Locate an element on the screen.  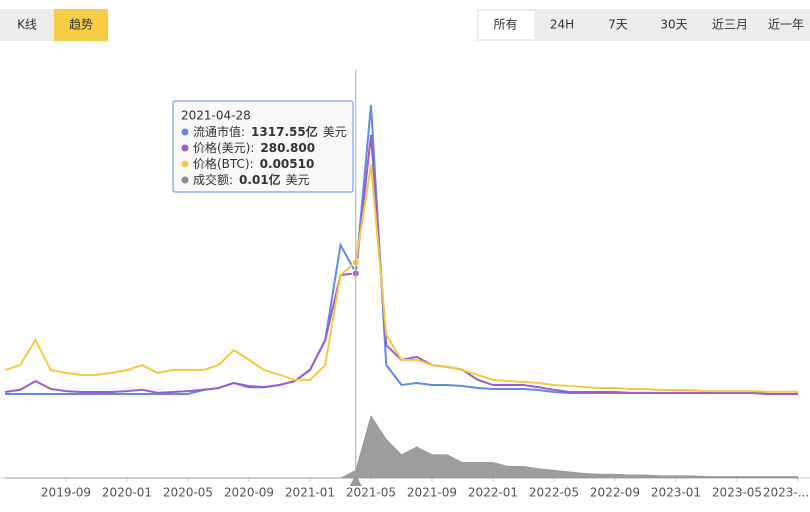
tooltip-label: 价格(BTC): is located at coordinates (223, 163).